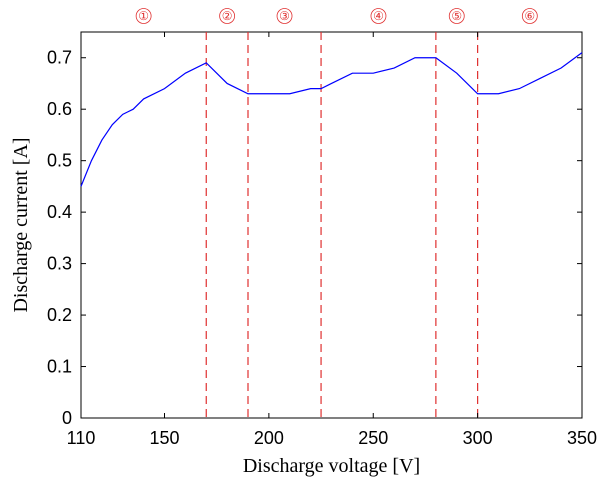 The image size is (600, 480). I want to click on region-labels: ① ② ③ ④ ⑤ ⑥, so click(336, 16).